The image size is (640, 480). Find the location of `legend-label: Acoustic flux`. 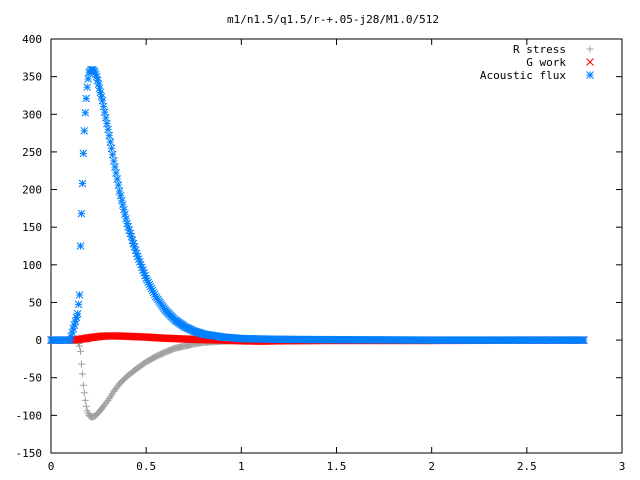

legend-label: Acoustic flux is located at coordinates (523, 75).